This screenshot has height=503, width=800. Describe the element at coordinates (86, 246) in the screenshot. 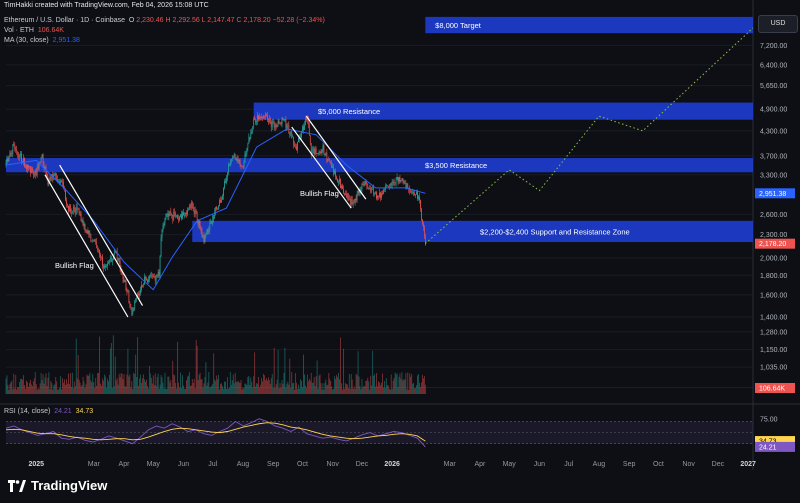

I see `flag-line` at that location.